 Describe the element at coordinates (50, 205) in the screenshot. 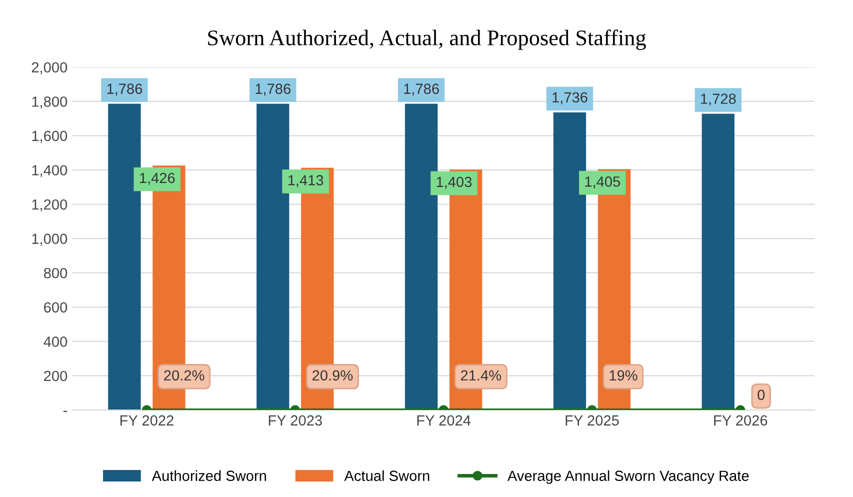

I see `y-tick-label: 1,200` at that location.